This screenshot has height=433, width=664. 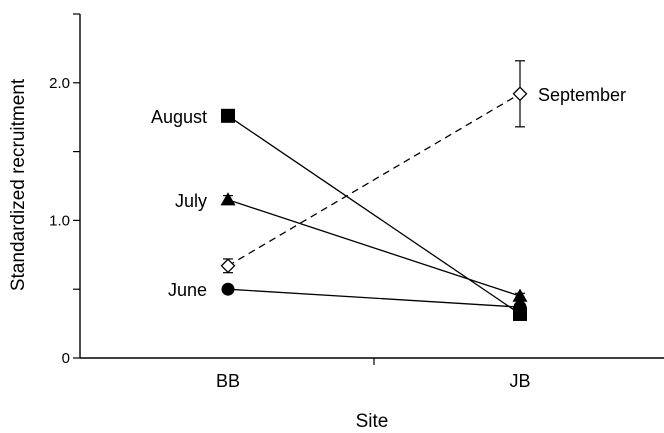 What do you see at coordinates (372, 421) in the screenshot?
I see `x-axis-title: Site` at bounding box center [372, 421].